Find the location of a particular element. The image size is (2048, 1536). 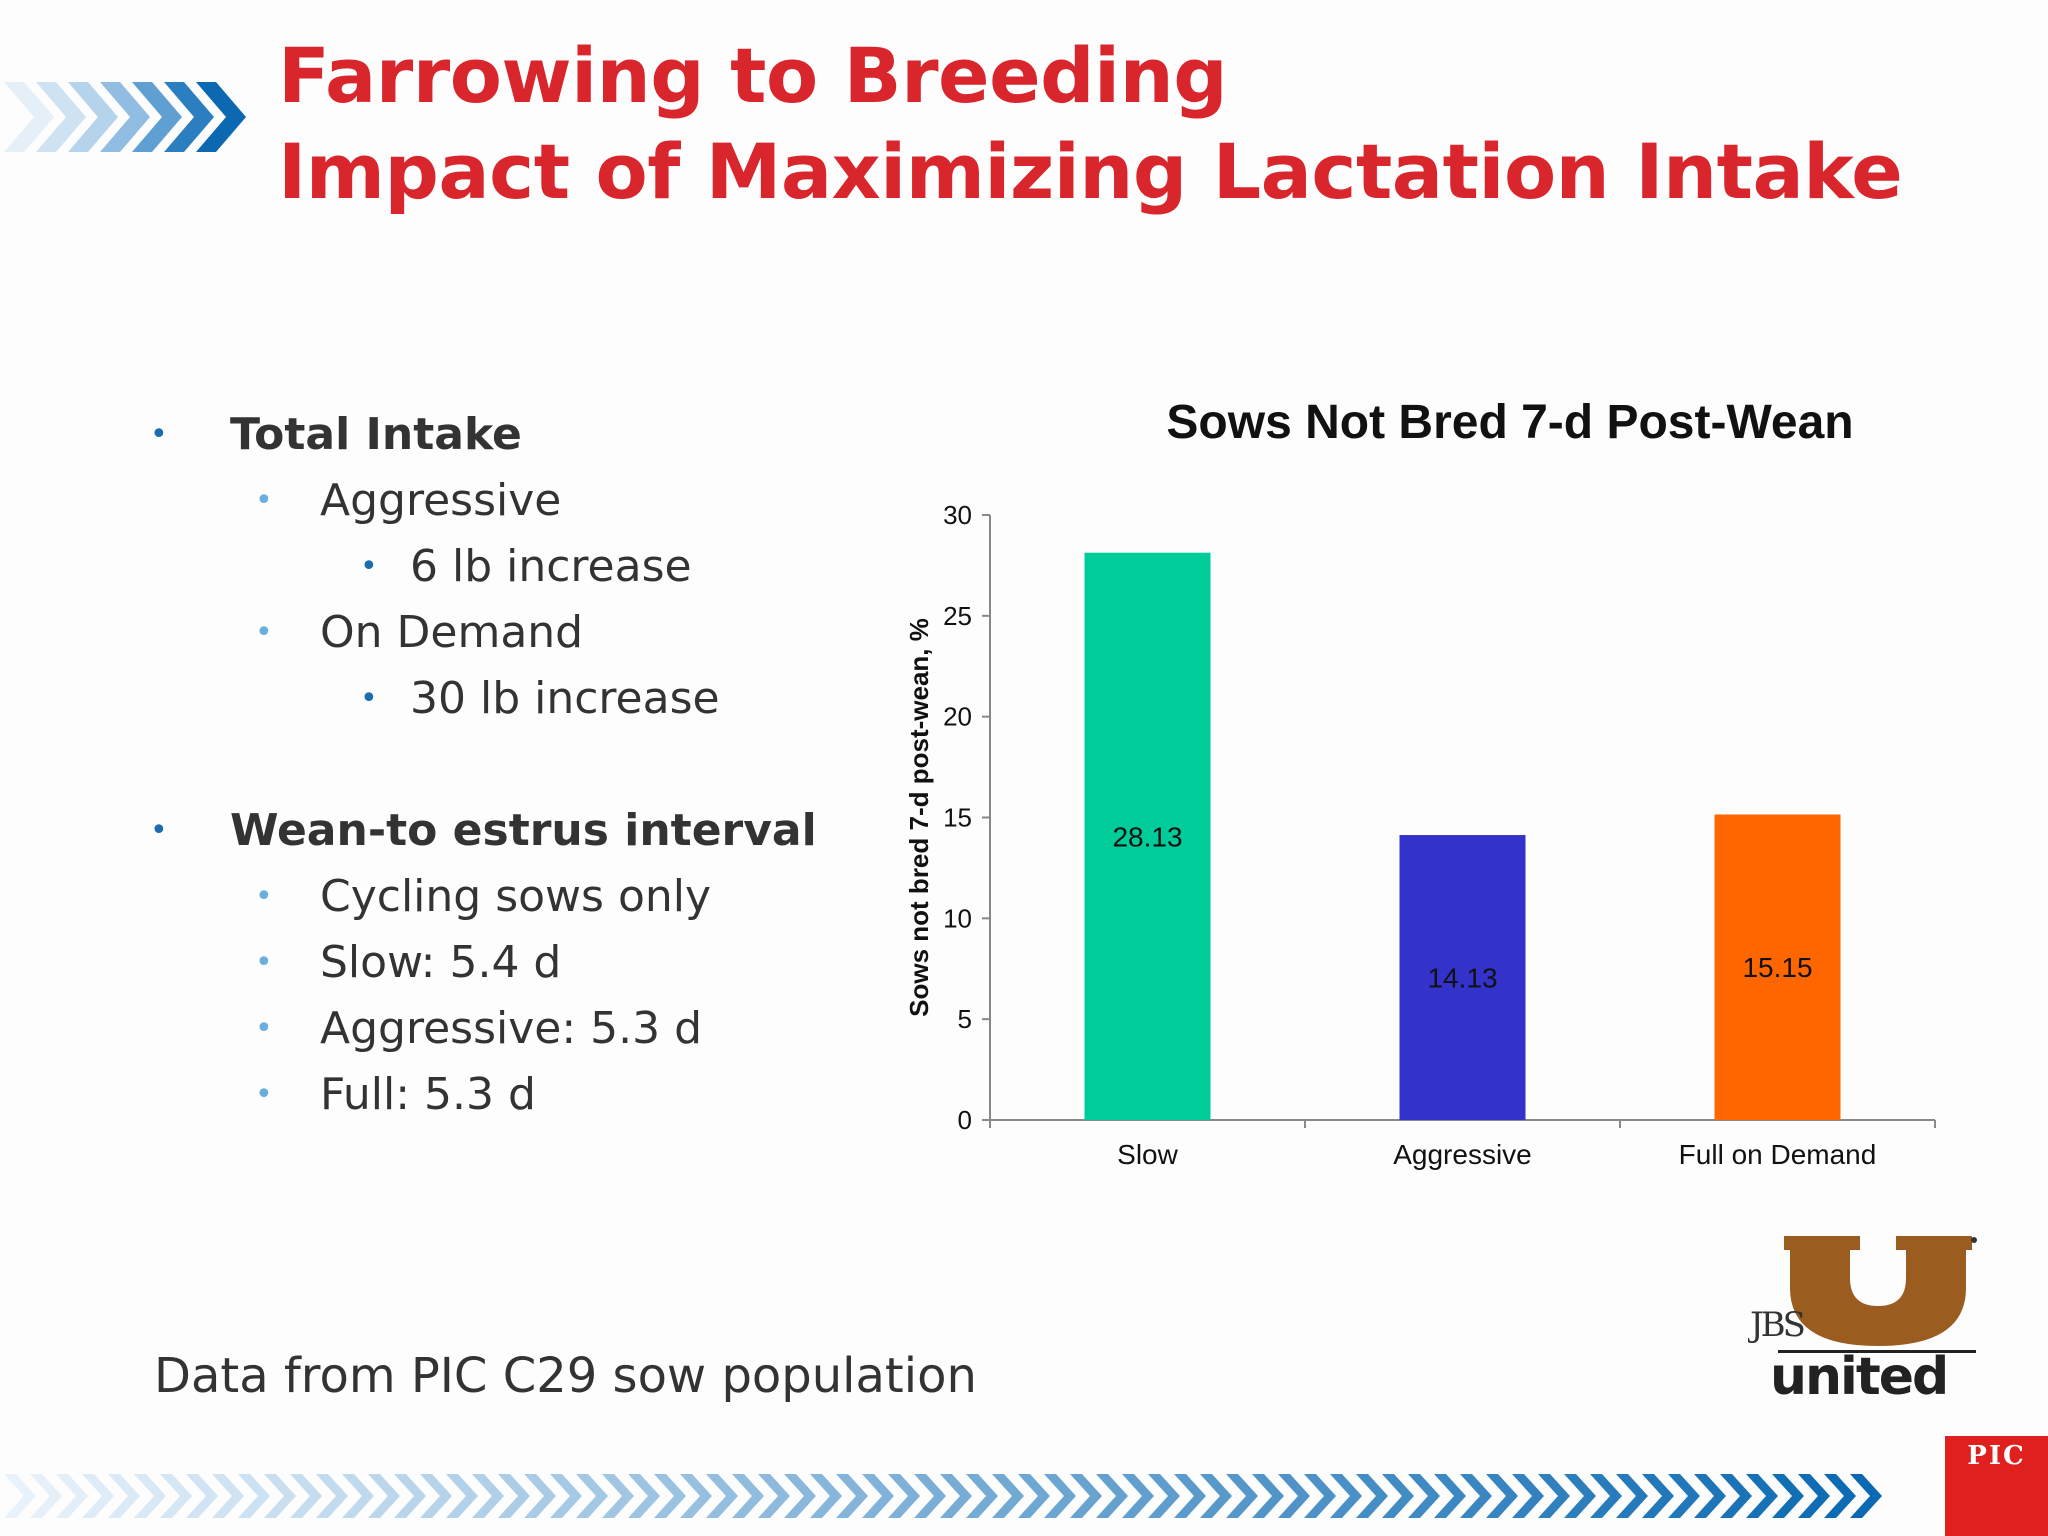

y-tick-label: 0 is located at coordinates (965, 1120).